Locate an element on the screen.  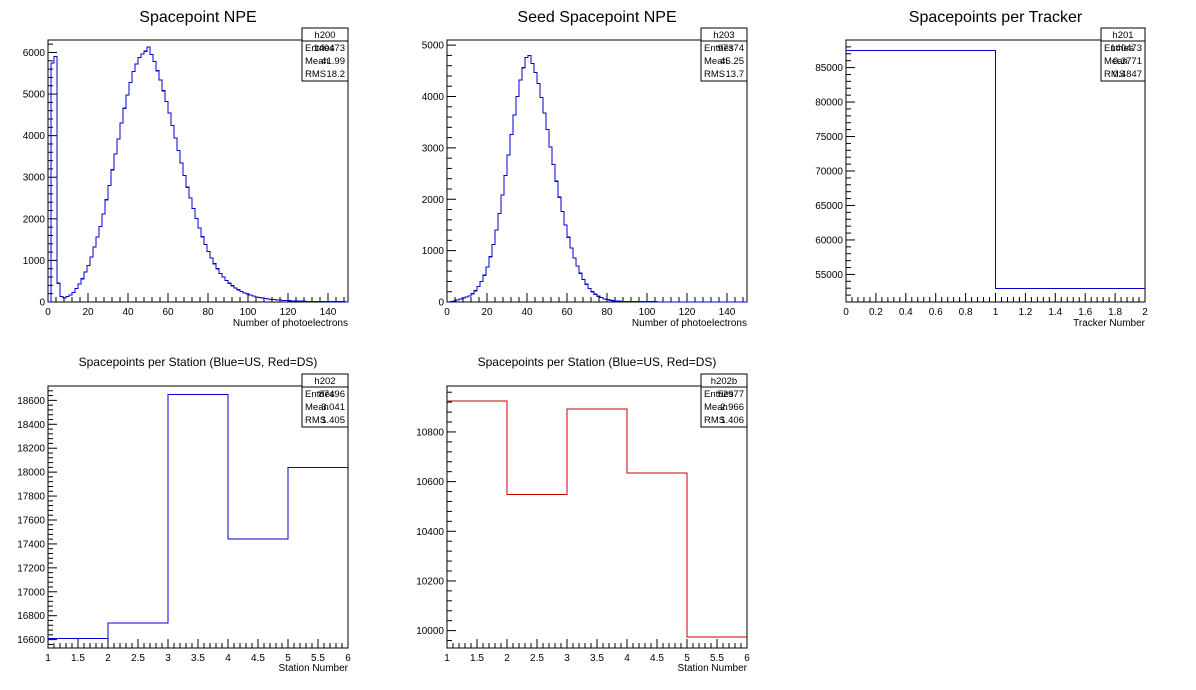
stats-box-name: h203 is located at coordinates (723, 35).